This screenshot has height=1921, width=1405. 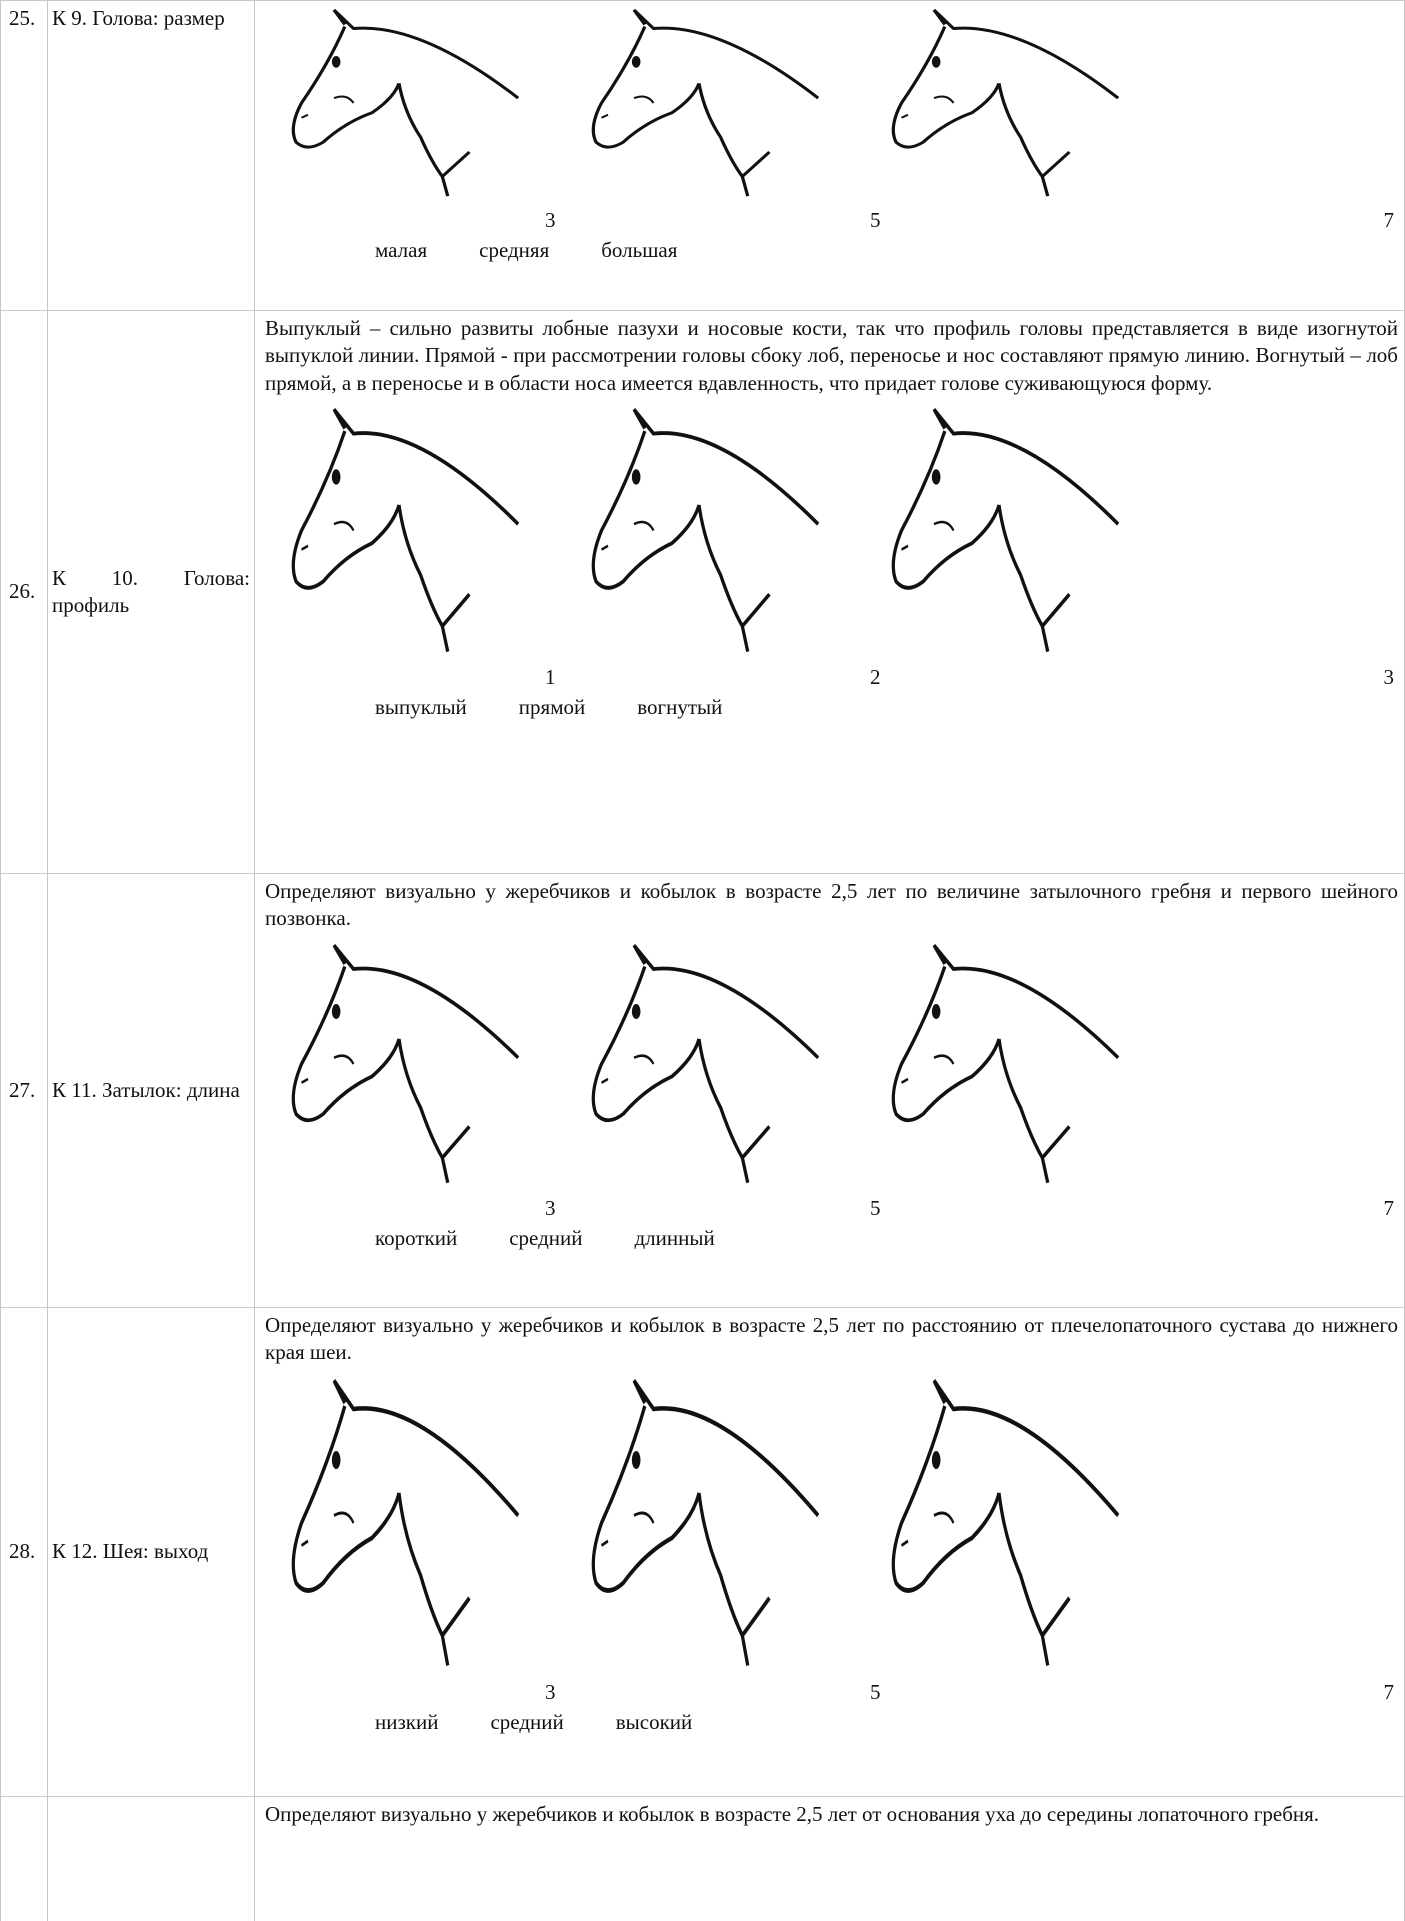 What do you see at coordinates (514, 250) in the screenshot?
I see `grade: средняя` at bounding box center [514, 250].